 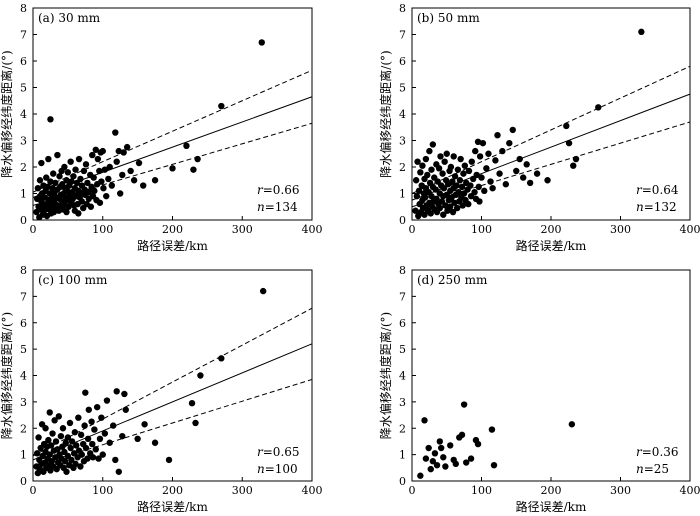 What do you see at coordinates (23, 8) in the screenshot?
I see `y-tick-label: 8` at bounding box center [23, 8].